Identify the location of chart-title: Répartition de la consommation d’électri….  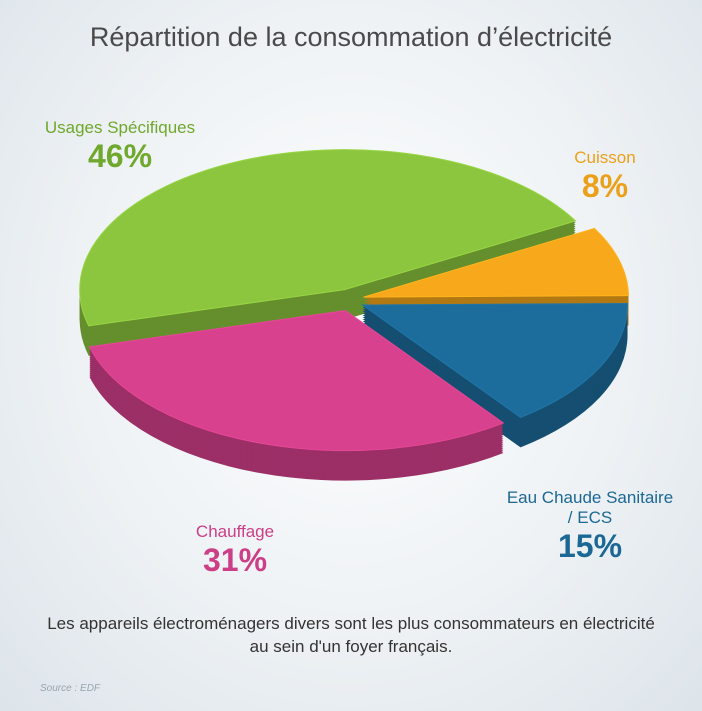
(351, 37).